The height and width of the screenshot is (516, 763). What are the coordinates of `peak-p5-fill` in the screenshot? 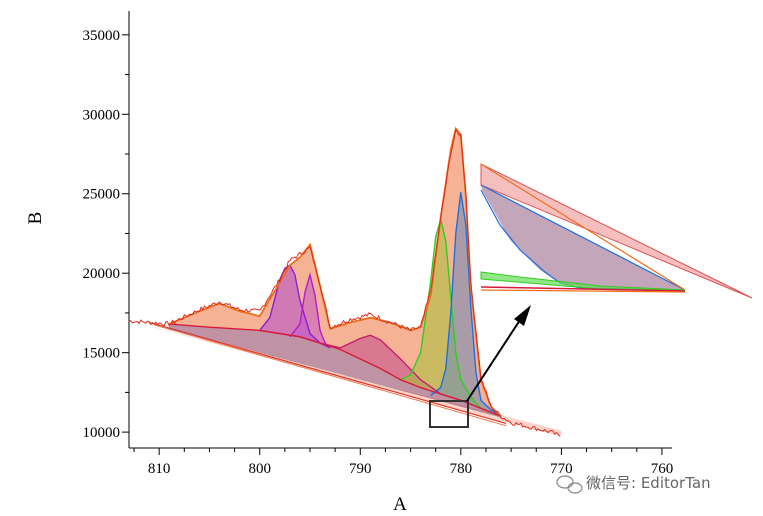 It's located at (310, 311).